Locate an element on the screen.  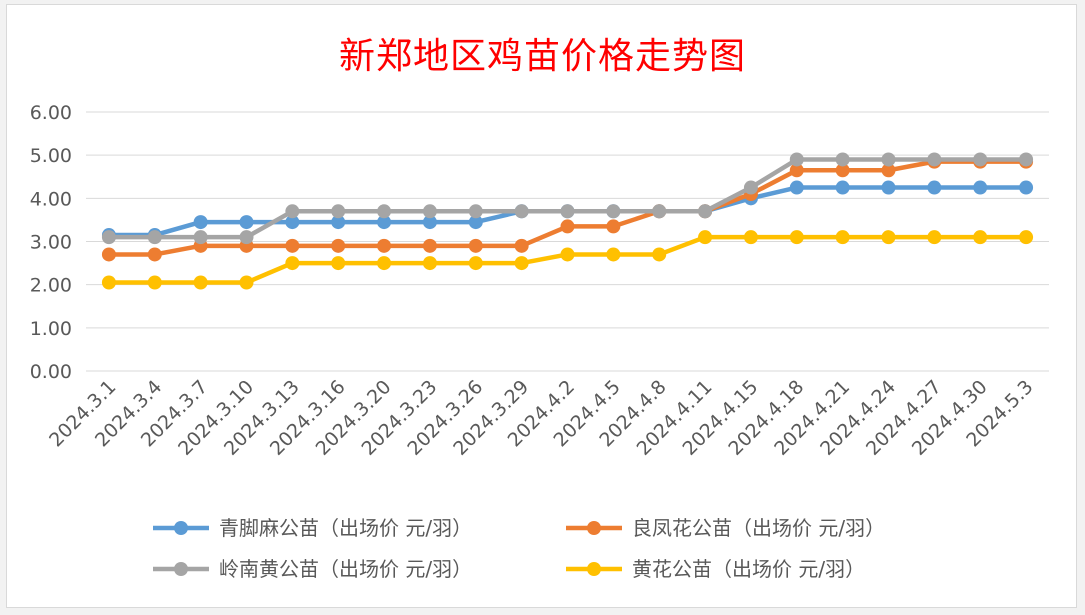
legend-item: 黄花公苗（出场价 元/羽） is located at coordinates (715, 569).